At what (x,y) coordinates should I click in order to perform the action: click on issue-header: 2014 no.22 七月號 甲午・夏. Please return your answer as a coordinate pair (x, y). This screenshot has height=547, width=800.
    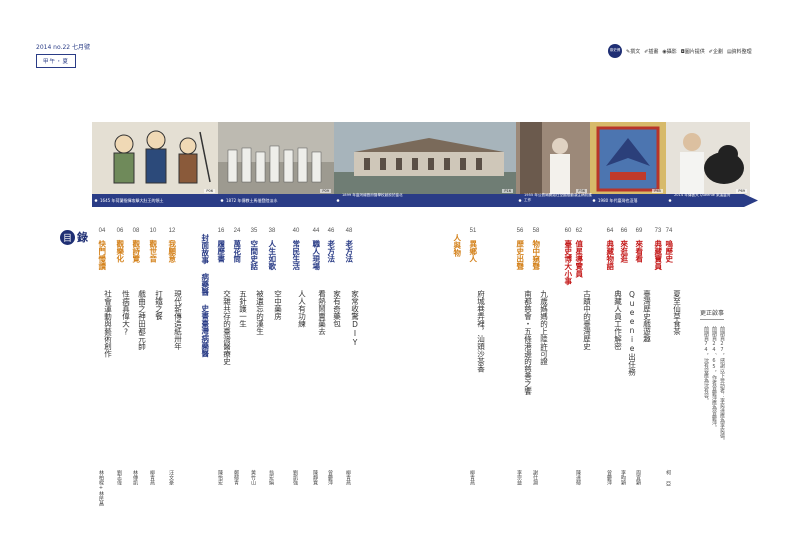
    Looking at the image, I should click on (63, 55).